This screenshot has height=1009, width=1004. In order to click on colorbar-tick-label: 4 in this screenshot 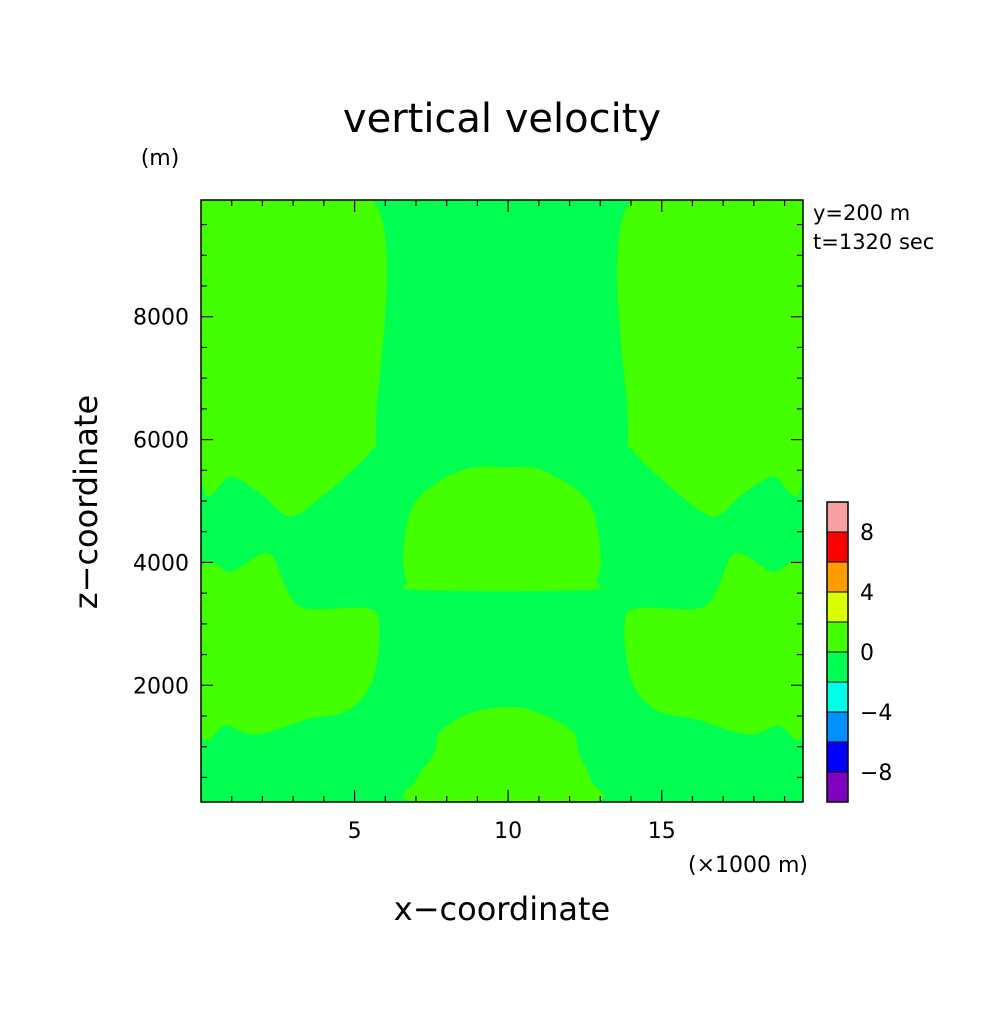, I will do `click(867, 593)`.